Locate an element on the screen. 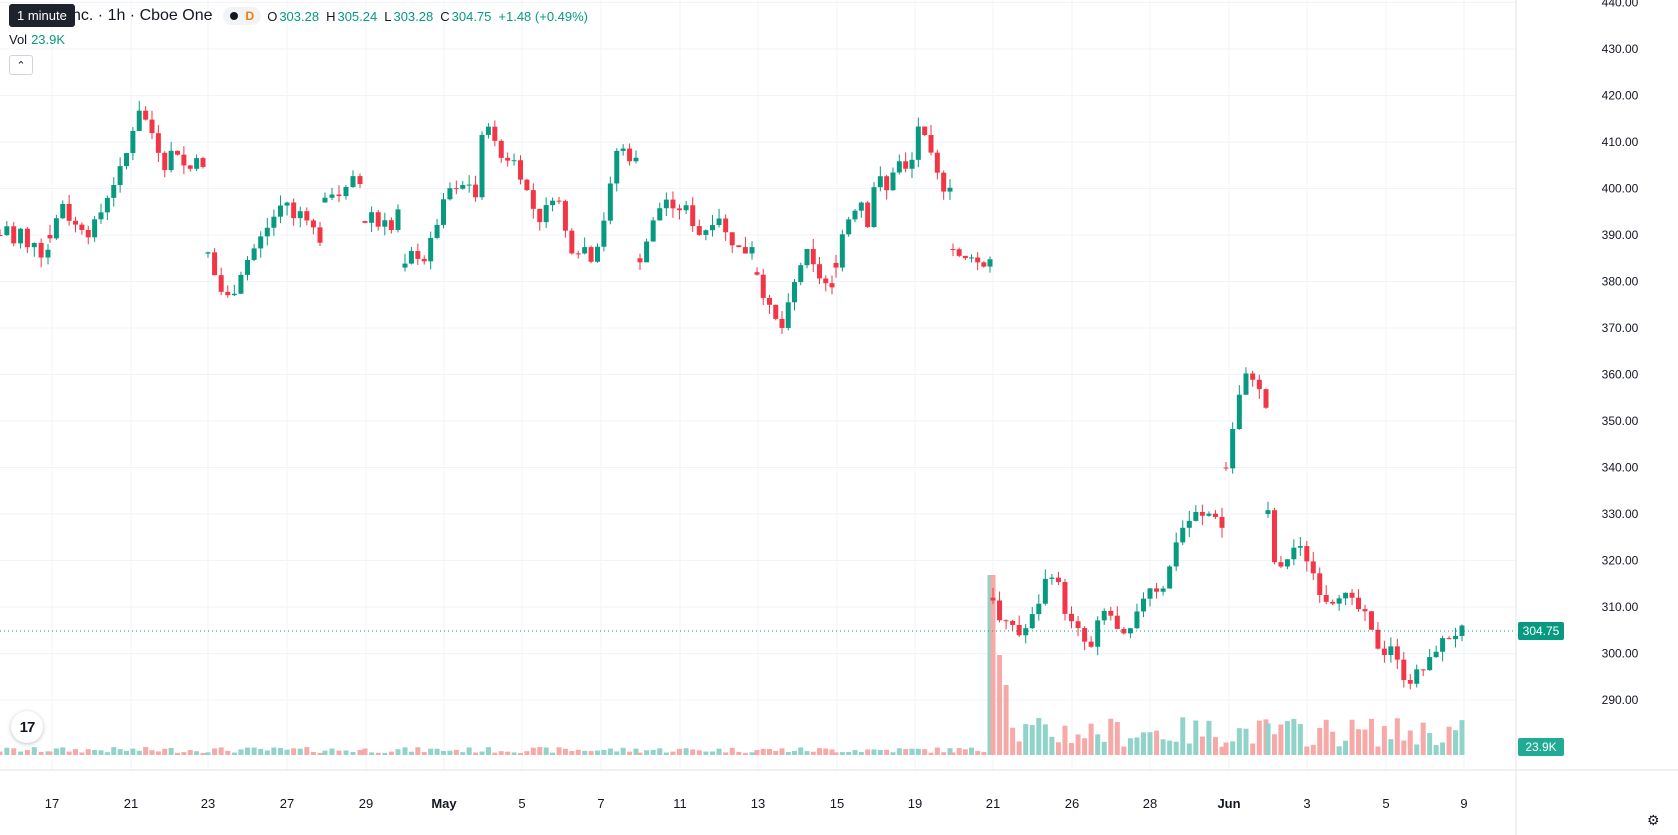 The height and width of the screenshot is (835, 1678). gear-icon: ⚙ is located at coordinates (1653, 820).